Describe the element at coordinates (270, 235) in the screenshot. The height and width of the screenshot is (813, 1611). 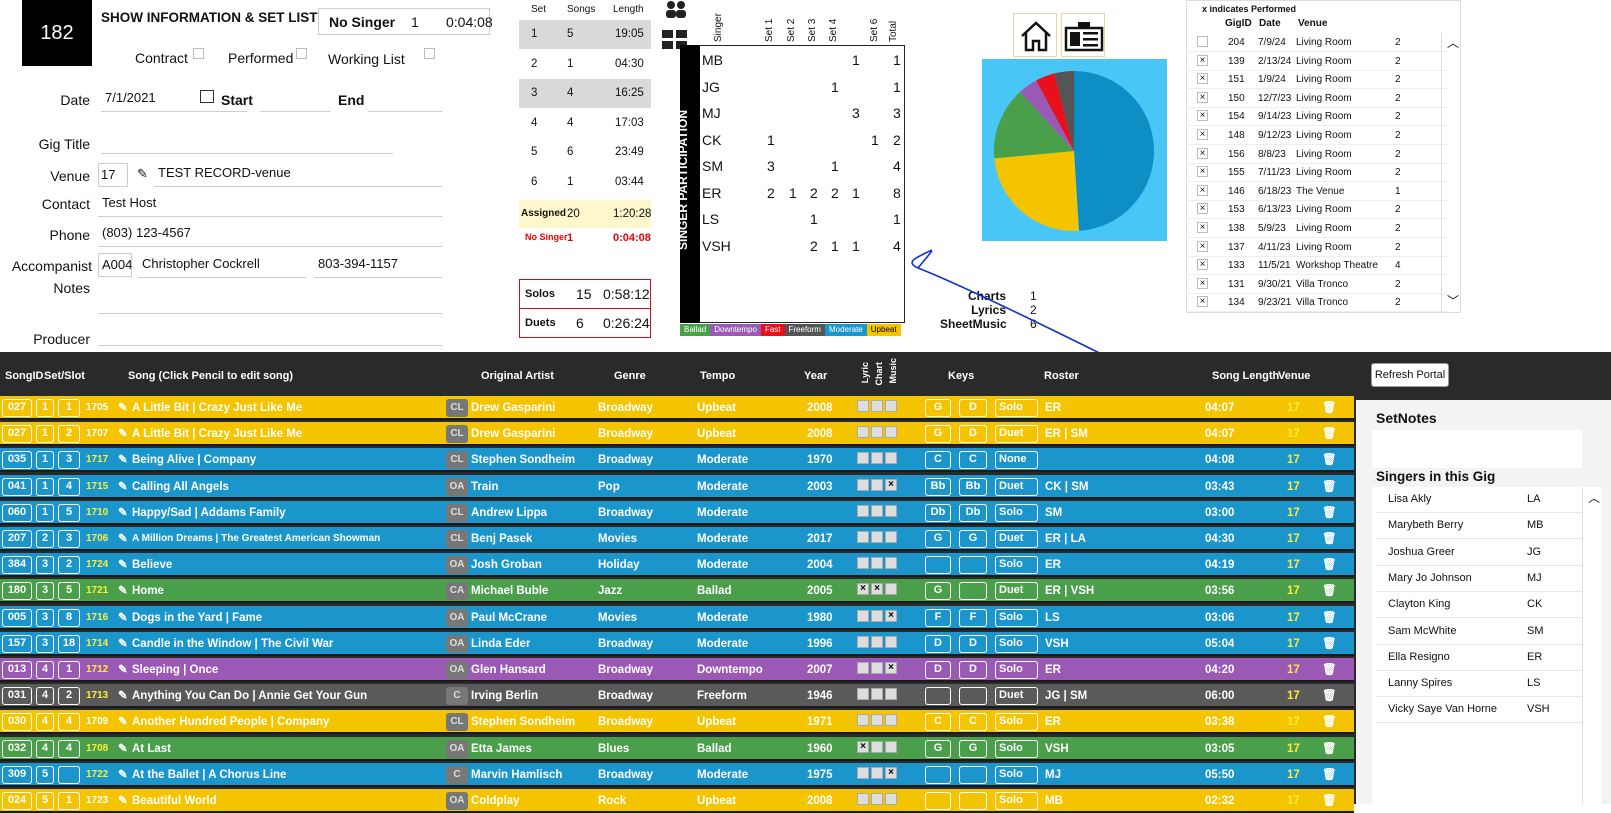
I see `phone-field: (803) 123-4567` at that location.